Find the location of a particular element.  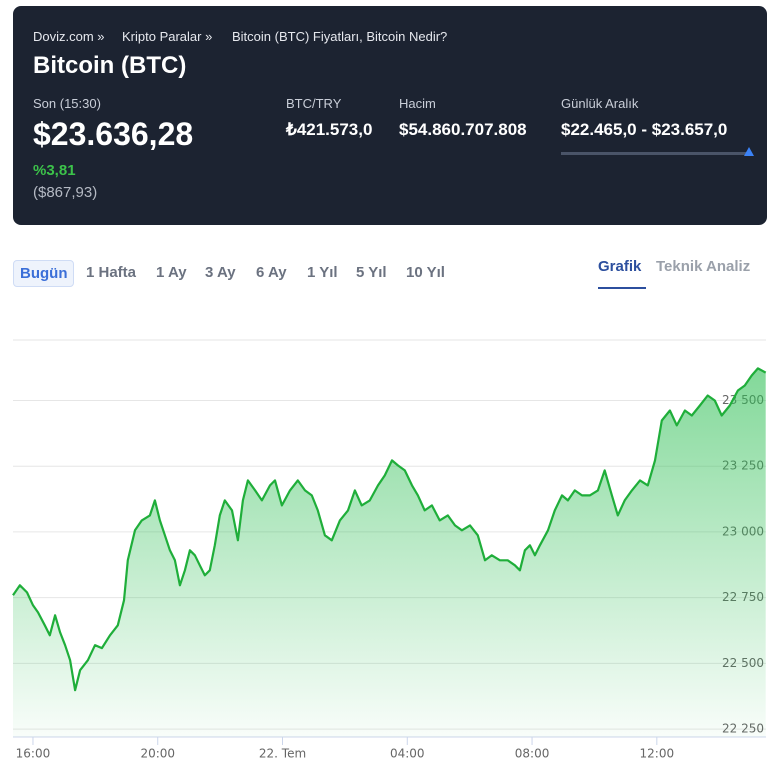

breadcrumb: Bitcoin (BTC) Fiyatları, Bitcoin Nedir? is located at coordinates (340, 36).